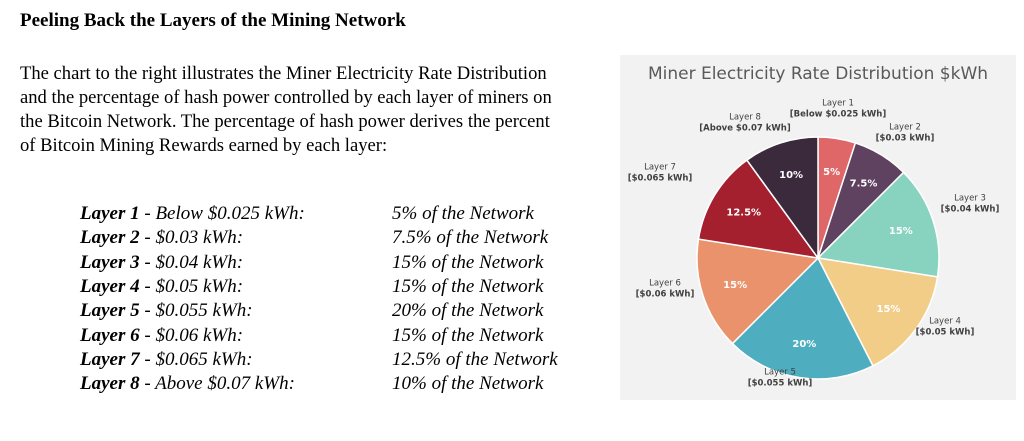 The image size is (1024, 441). Describe the element at coordinates (463, 213) in the screenshot. I see `layer-share: 5% of the Network` at that location.